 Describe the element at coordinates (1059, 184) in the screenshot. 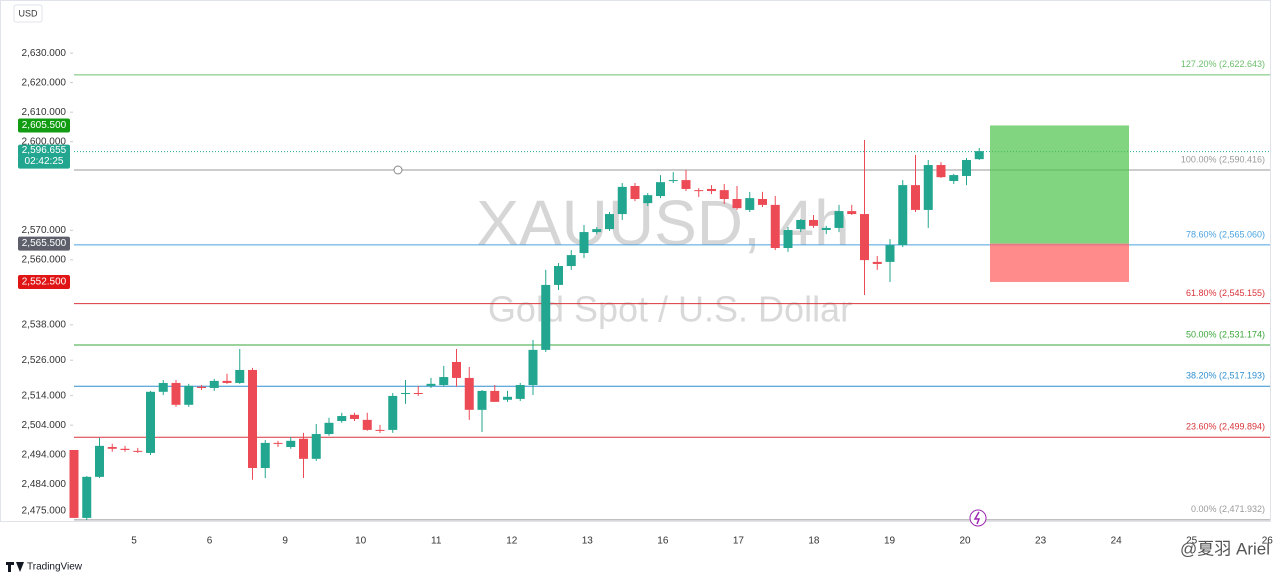

I see `profit-zone` at that location.